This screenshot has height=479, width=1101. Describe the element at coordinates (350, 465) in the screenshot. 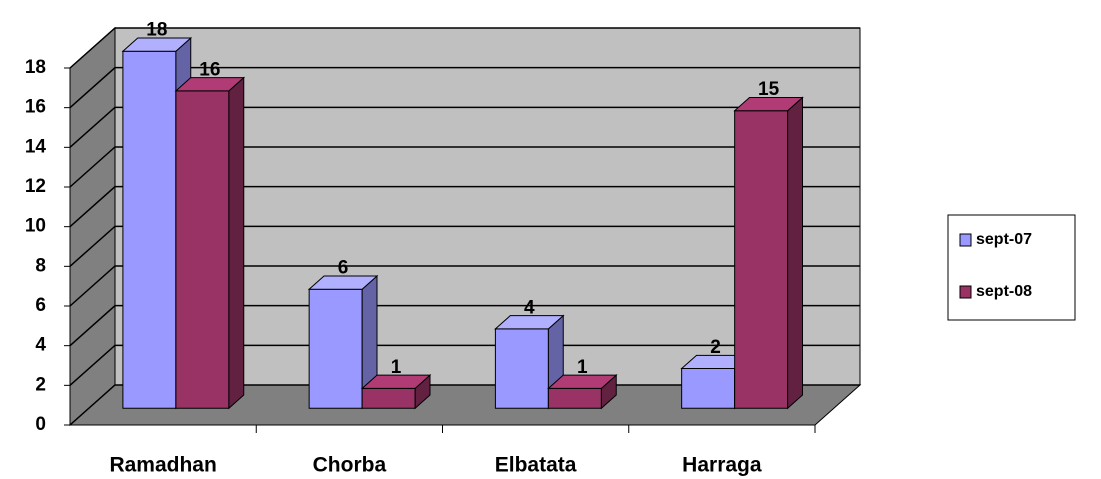

I see `x-tick-label: Chorba` at that location.